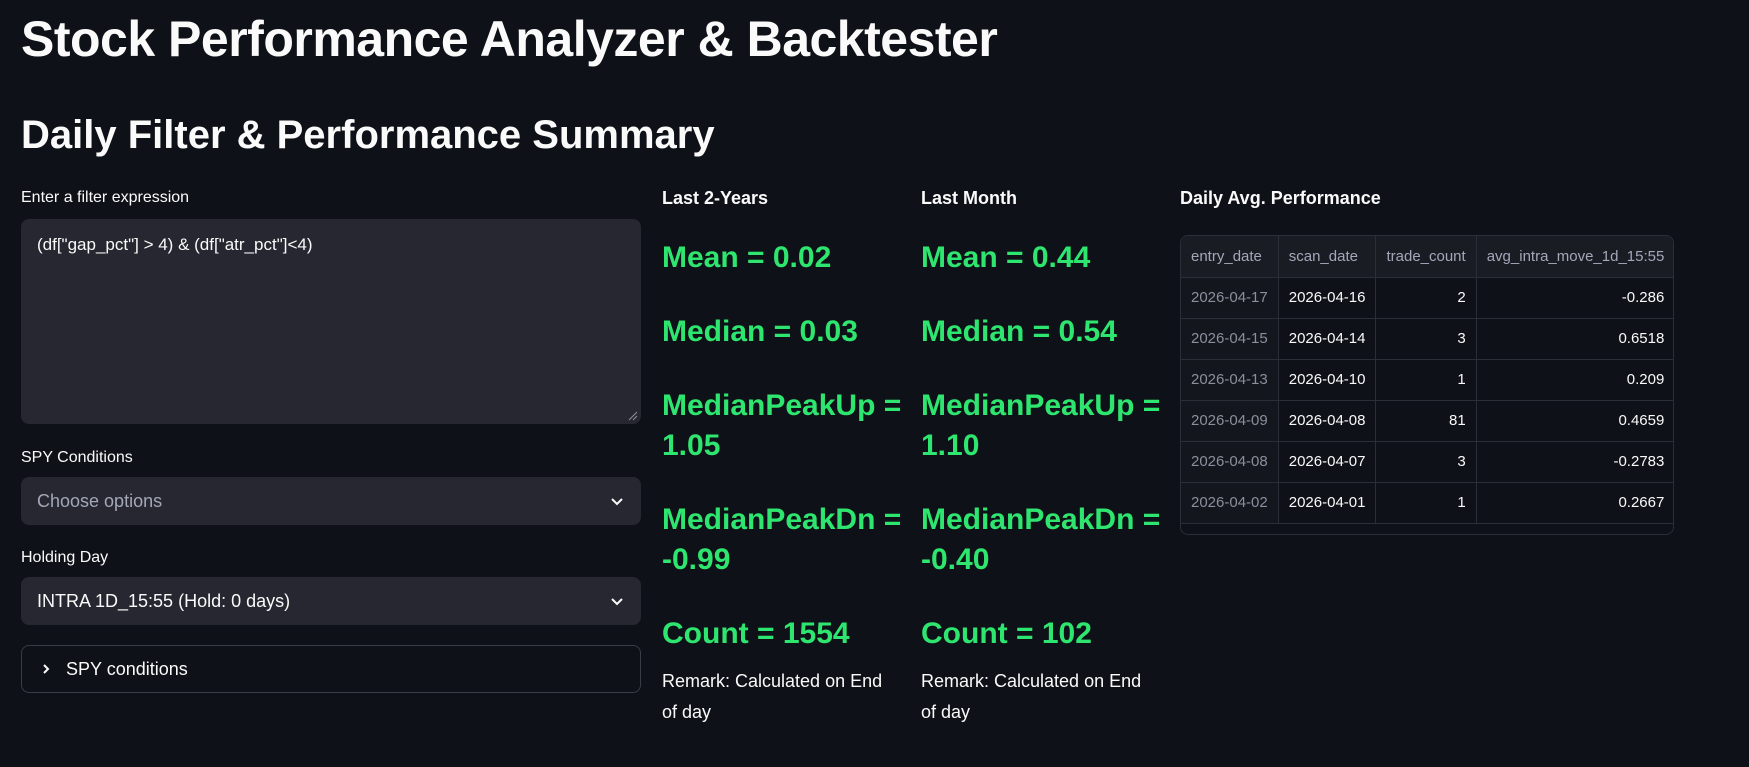 This screenshot has height=767, width=1749. Describe the element at coordinates (368, 135) in the screenshot. I see `section-title: Daily Filter & Performance Summary` at that location.